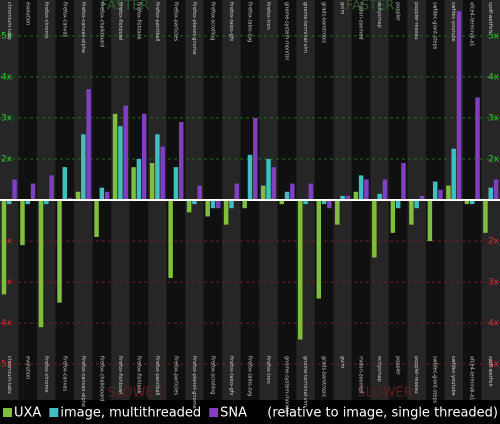  What do you see at coordinates (64, 20) in the screenshot?
I see `x-tick-label: firefox-canvas` at bounding box center [64, 20].